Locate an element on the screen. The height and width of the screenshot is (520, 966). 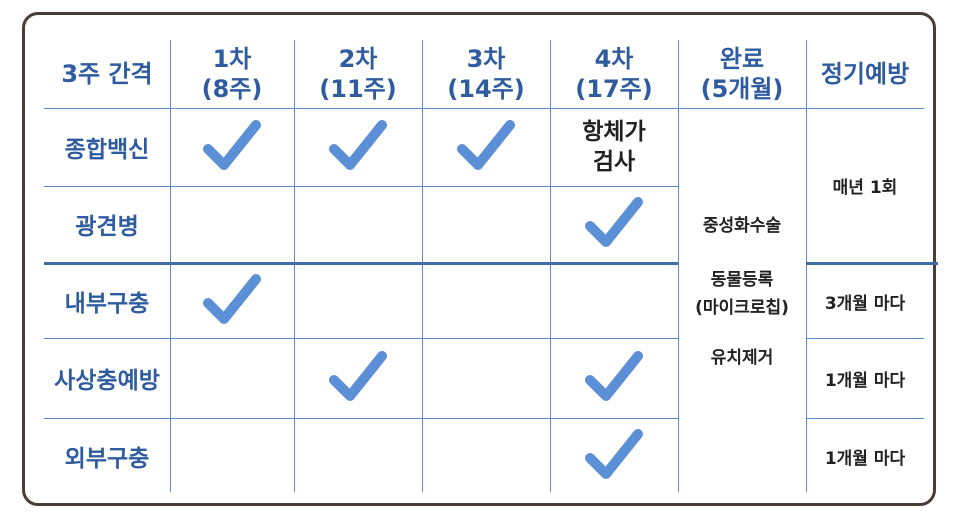
row-label-combo: 종합백신 is located at coordinates (107, 150).